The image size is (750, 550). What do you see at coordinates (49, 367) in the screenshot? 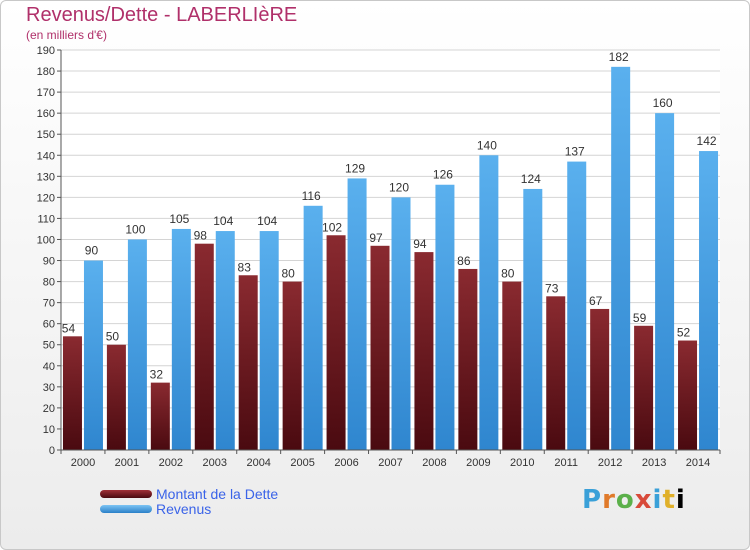
I see `y-tick-label: 40` at bounding box center [49, 367].